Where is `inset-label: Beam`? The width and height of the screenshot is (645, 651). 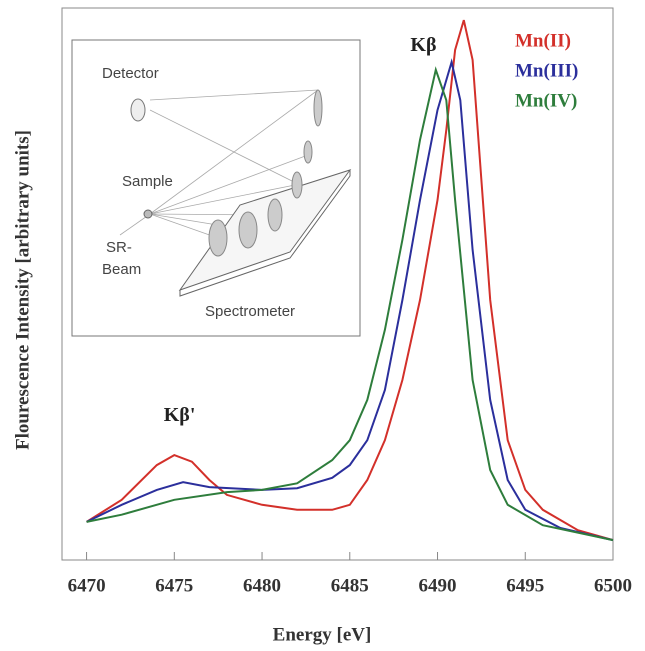
inset-label: Beam is located at coordinates (121, 269).